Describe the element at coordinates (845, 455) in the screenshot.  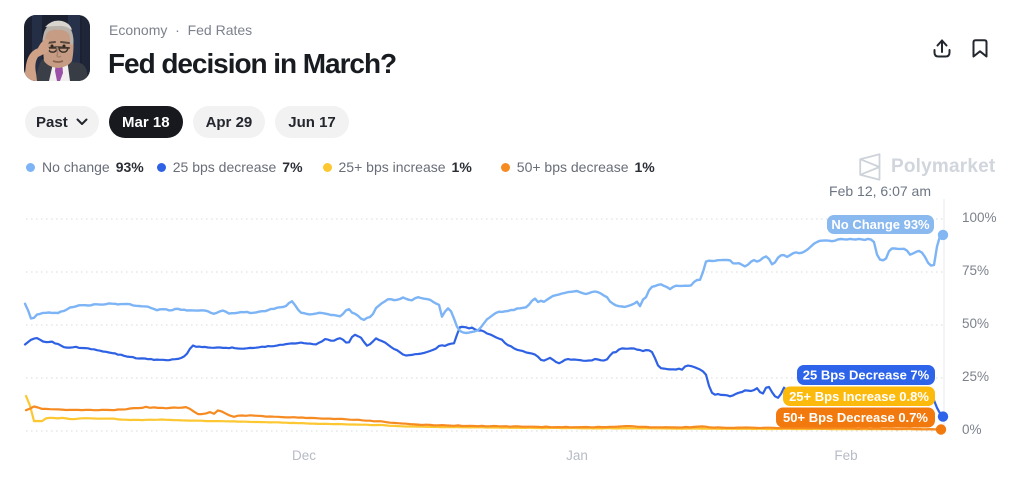
I see `svg-text: Feb` at that location.